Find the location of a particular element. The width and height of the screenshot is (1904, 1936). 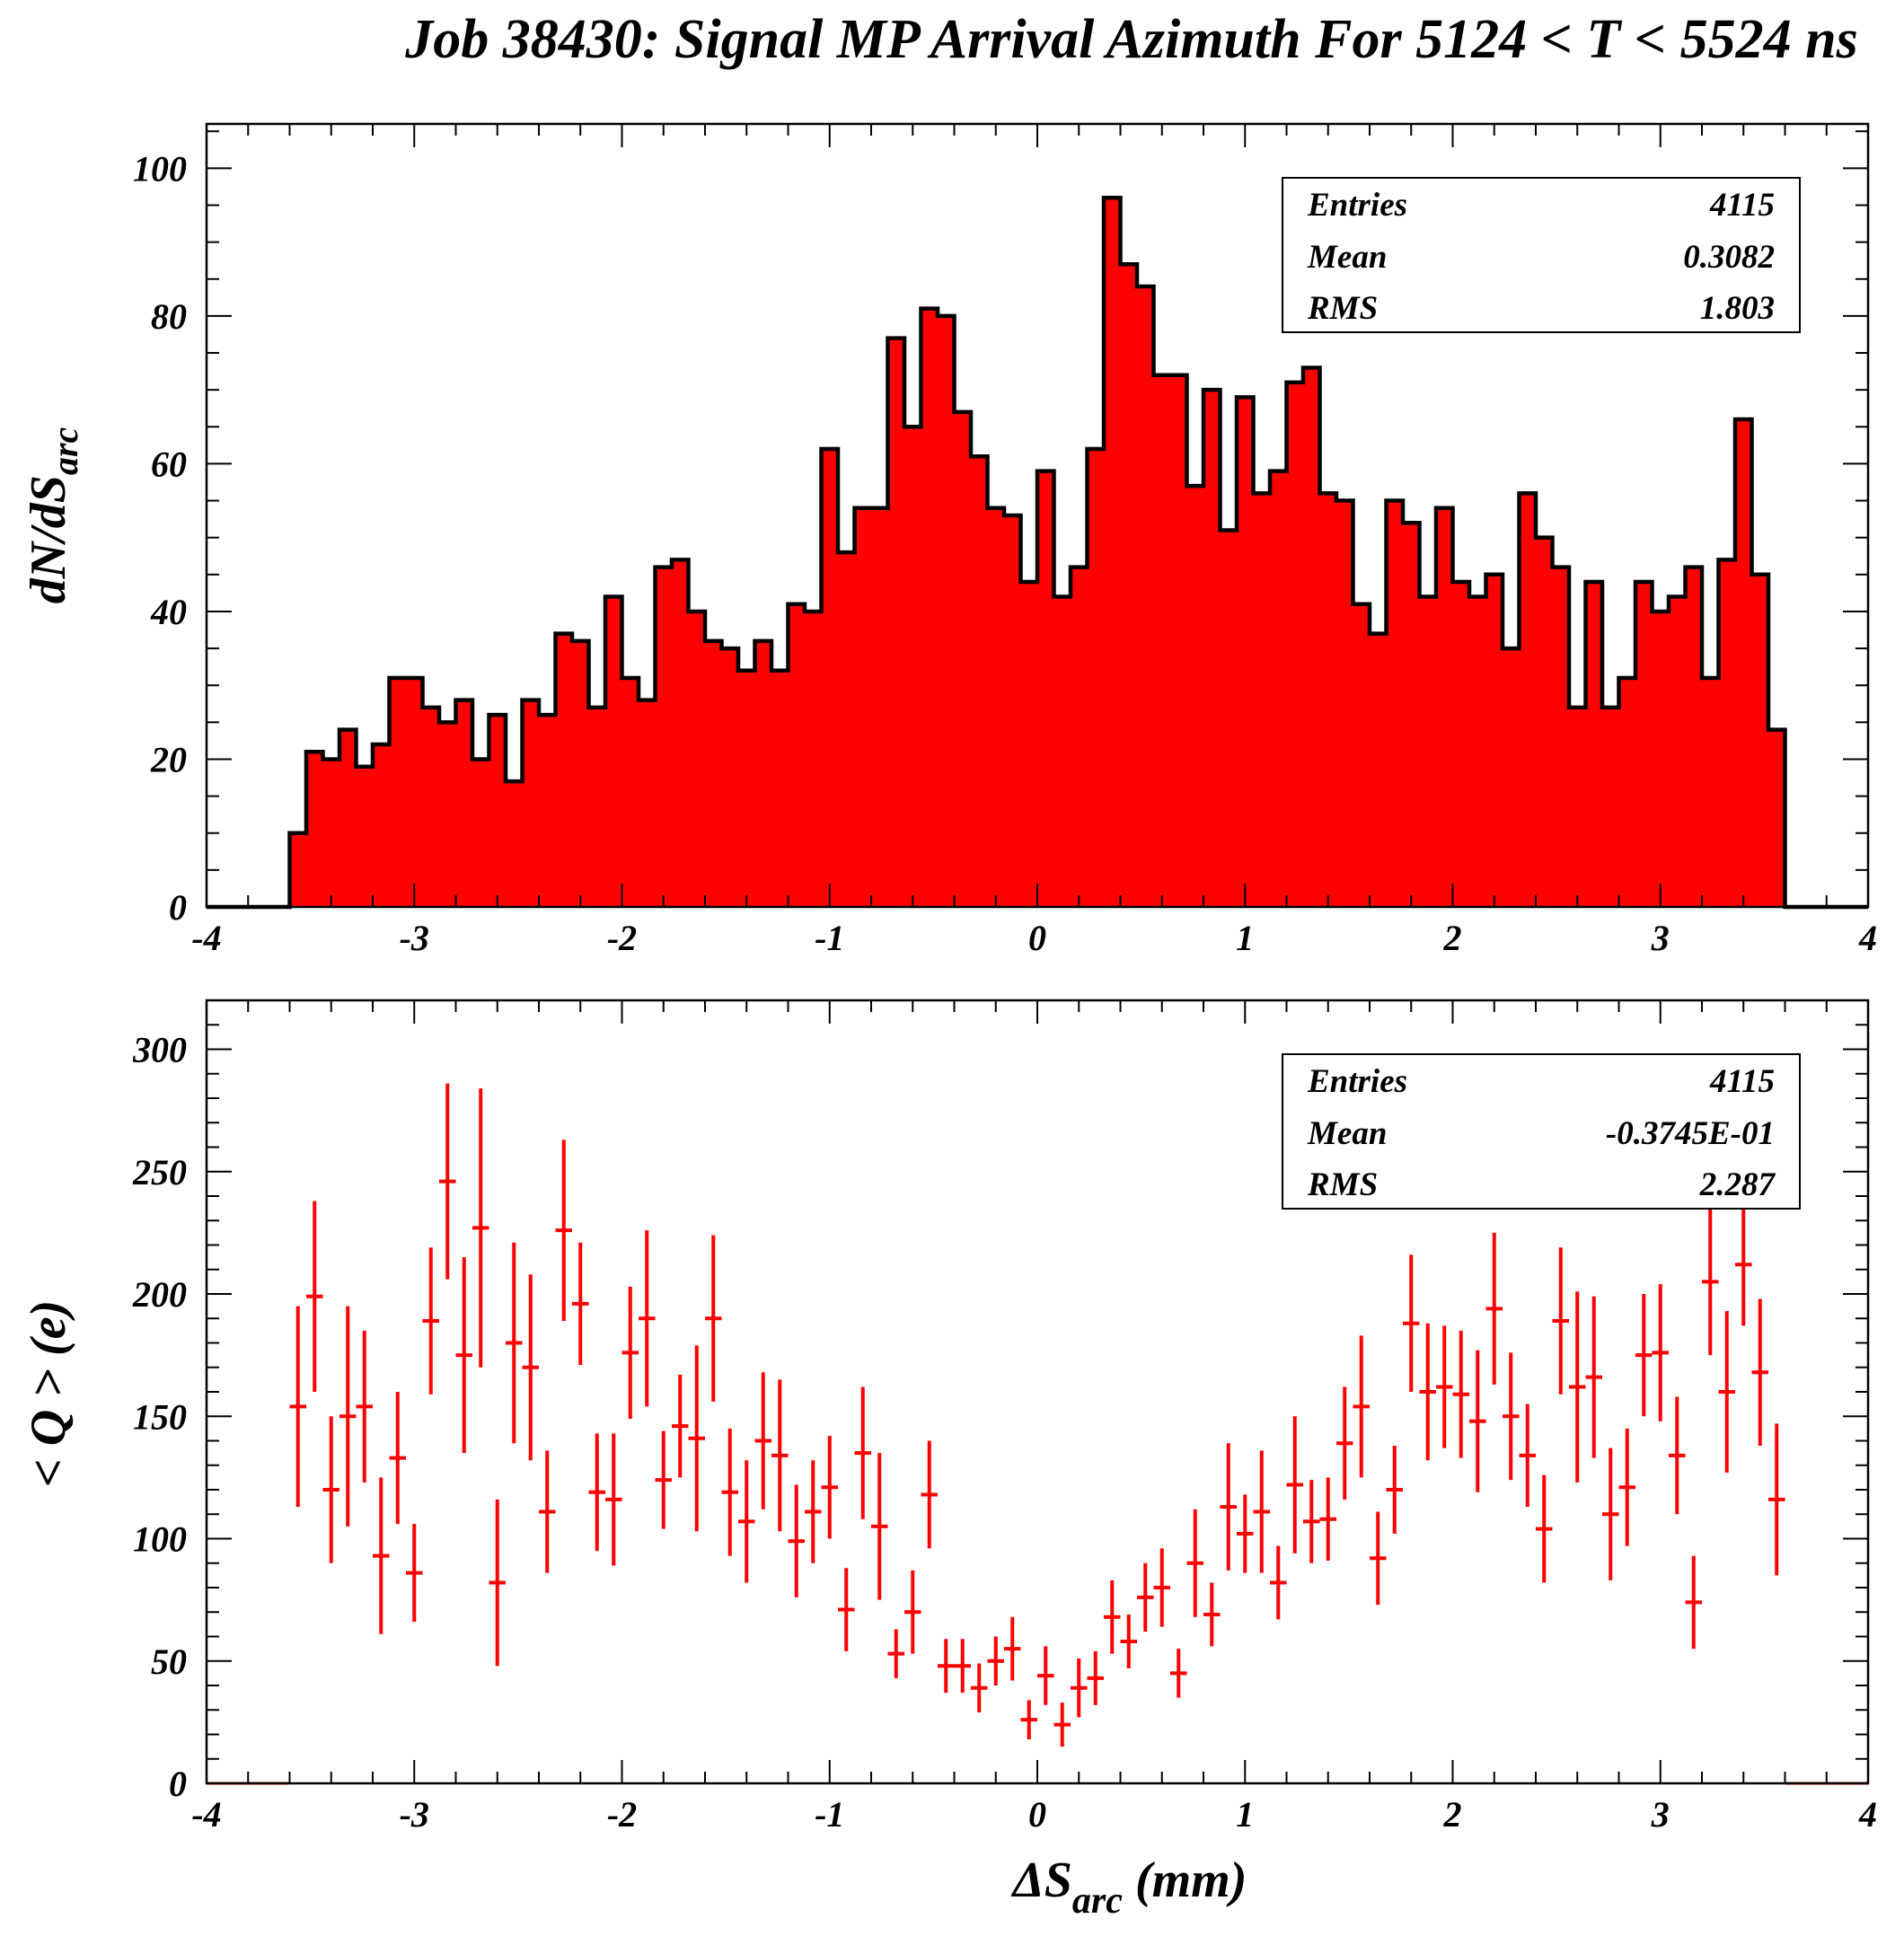

profile-x-tick-labels: -4 -3 -2 -1 0 1 2 3 4 is located at coordinates (1034, 1814).